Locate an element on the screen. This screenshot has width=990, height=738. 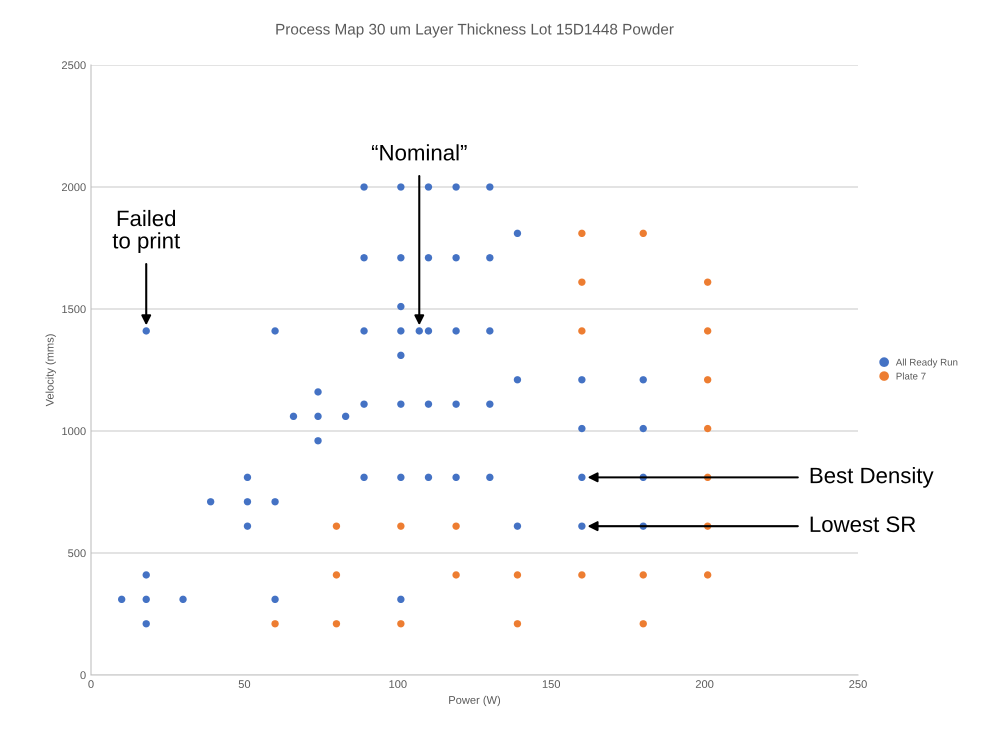
annotation: Best Density is located at coordinates (872, 477).